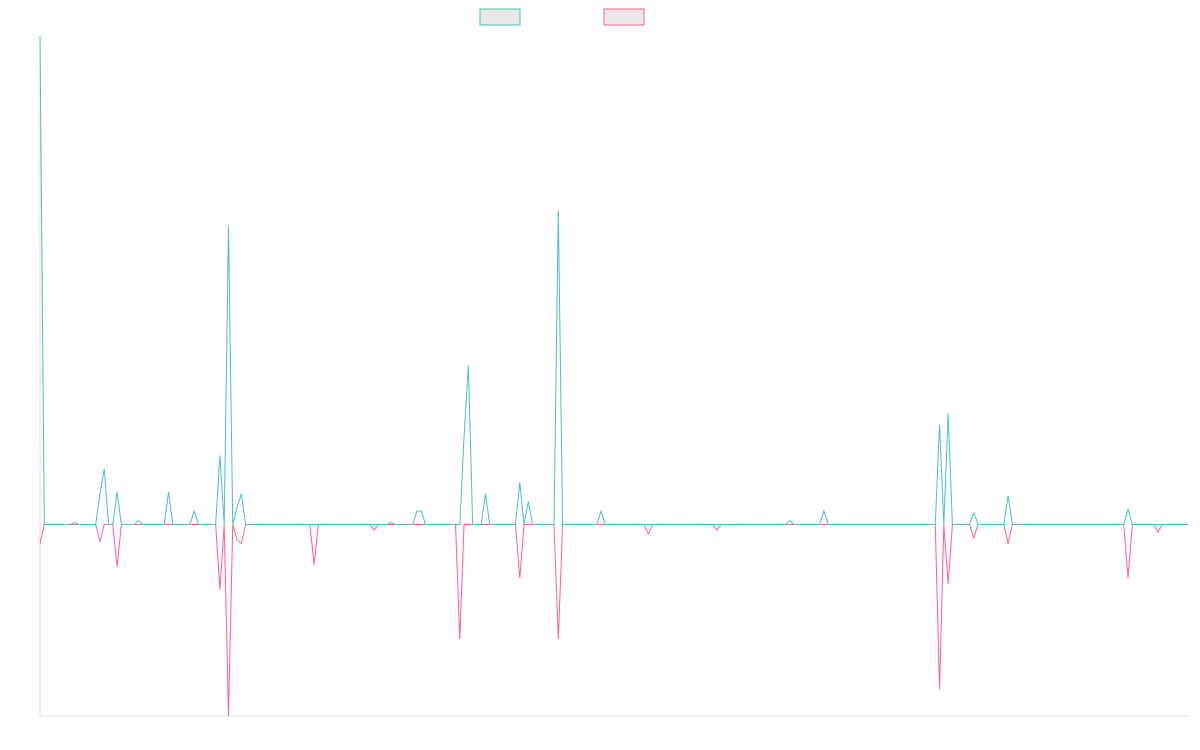 The width and height of the screenshot is (1200, 750). Describe the element at coordinates (624, 17) in the screenshot. I see `legend-swatch-series-b` at that location.